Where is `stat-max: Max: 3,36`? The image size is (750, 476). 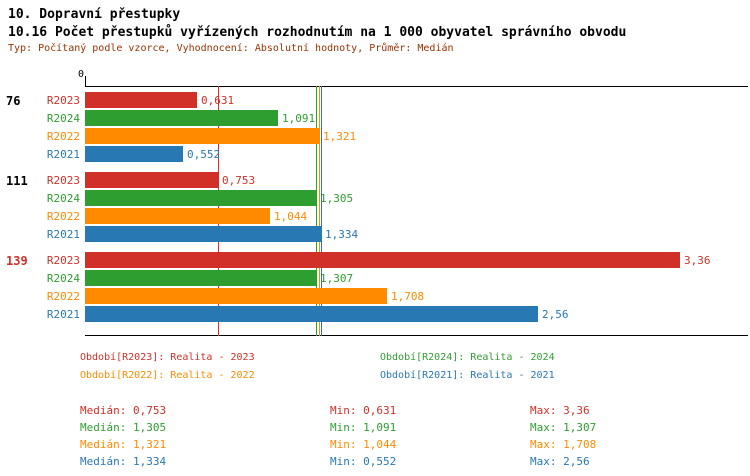 stat-max: Max: 3,36 is located at coordinates (560, 410).